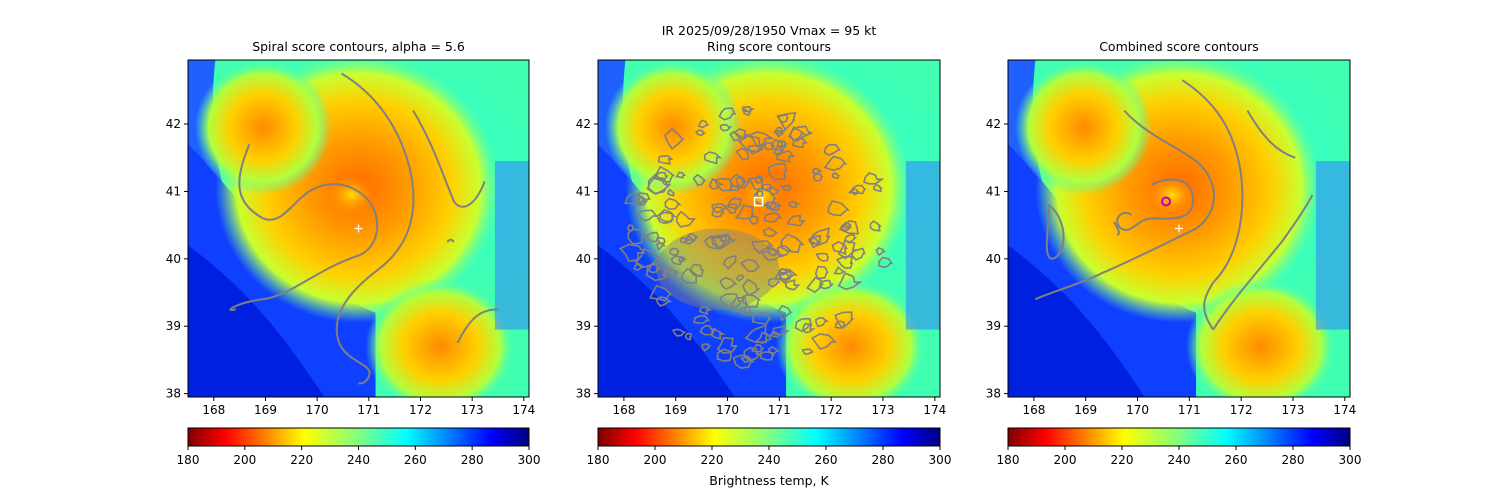 Image resolution: width=1500 pixels, height=500 pixels. I want to click on x-tick-label: 170, so click(1137, 410).